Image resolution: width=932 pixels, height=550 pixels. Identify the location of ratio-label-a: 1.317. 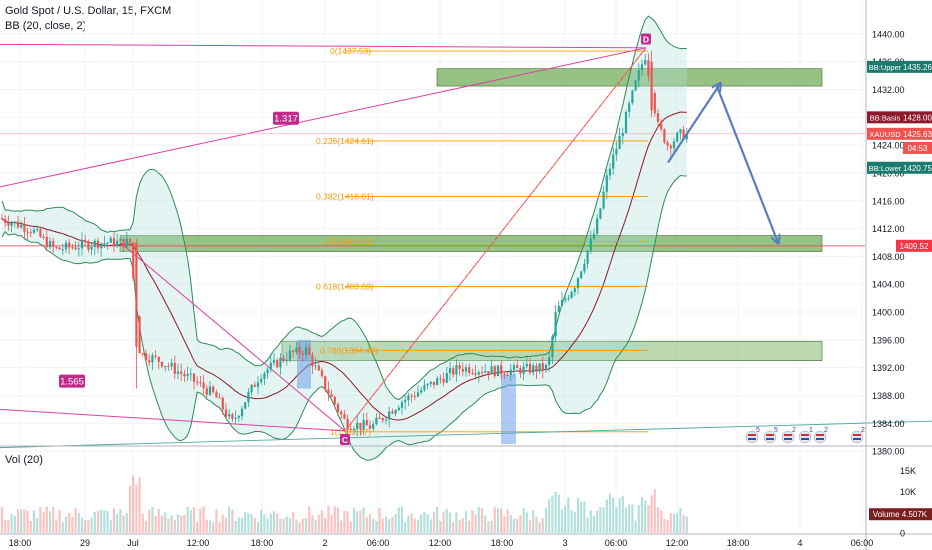
(286, 118).